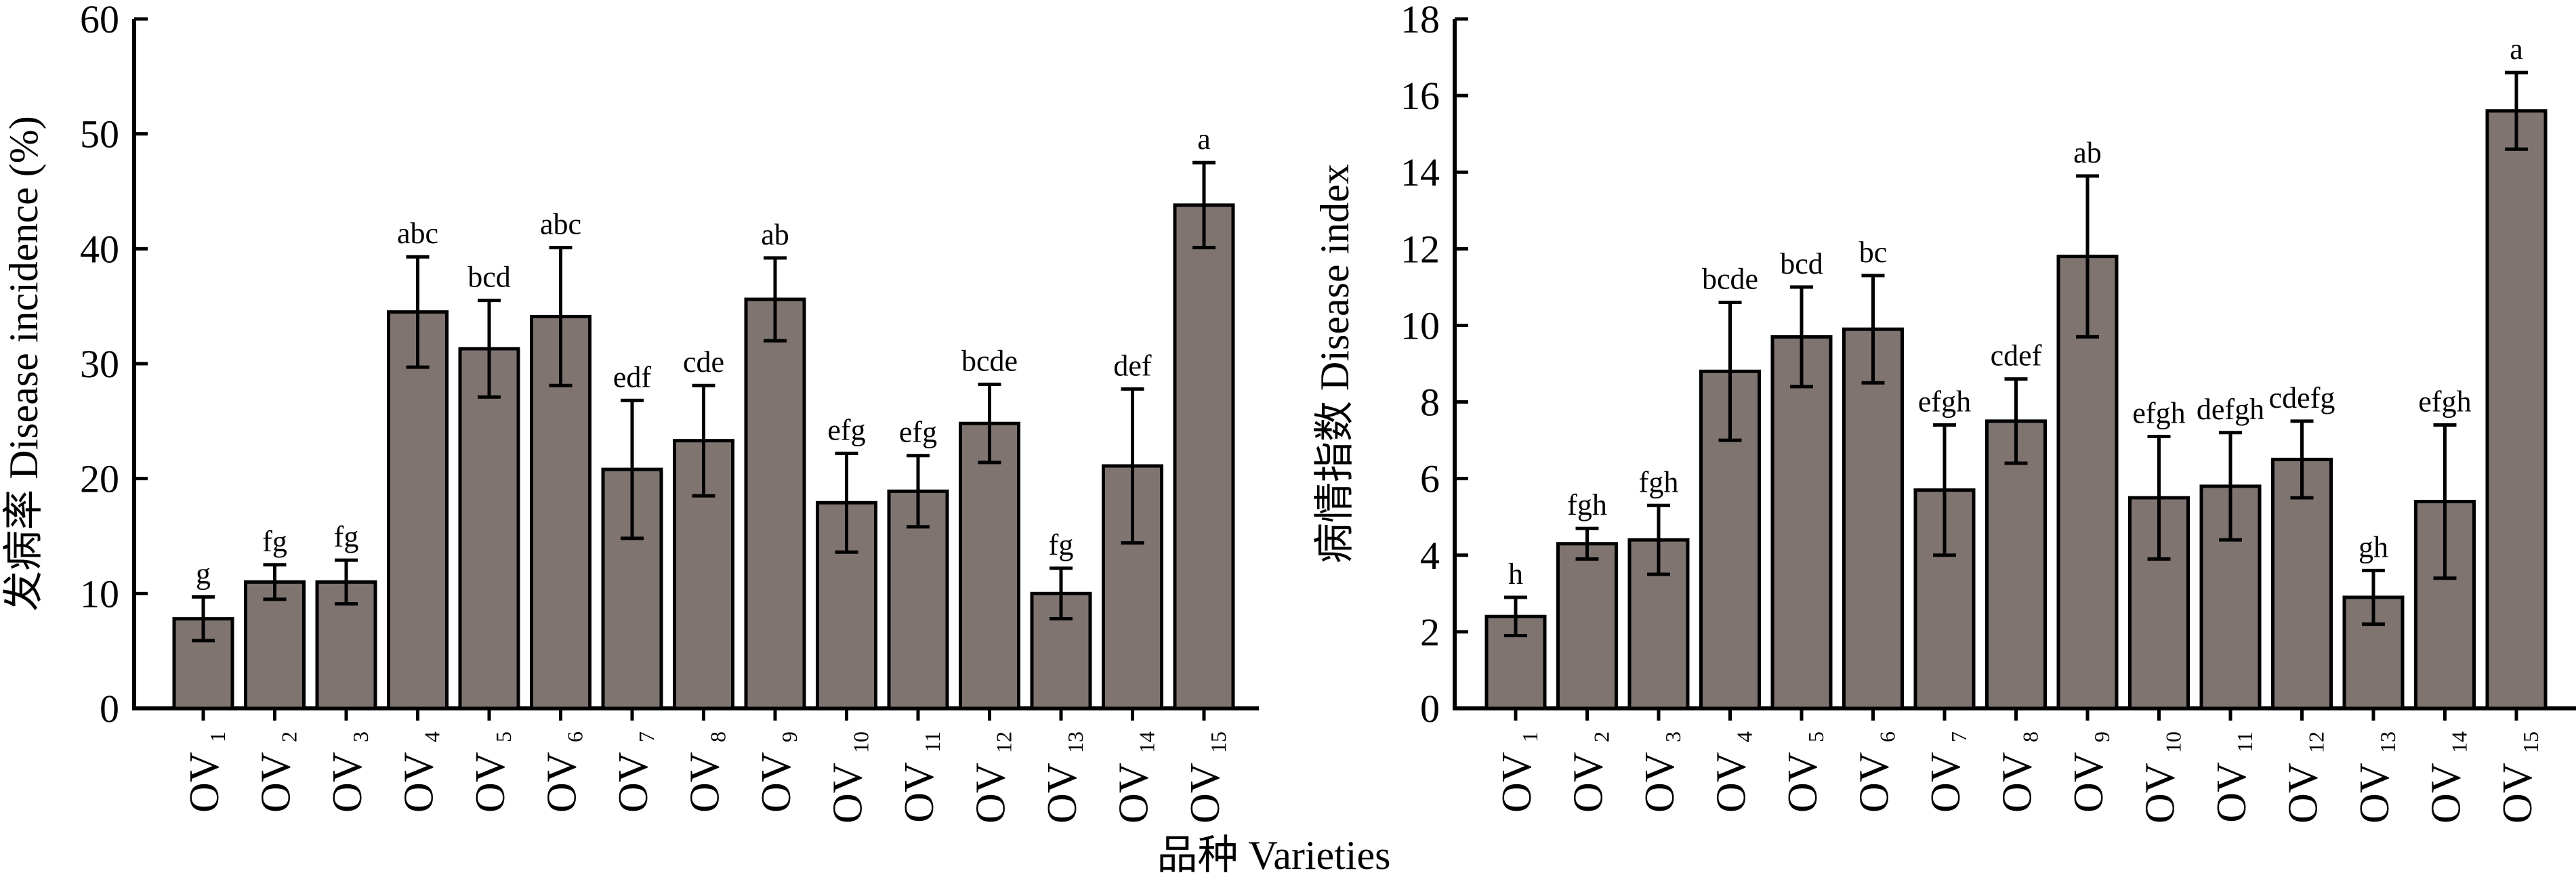 This screenshot has width=2576, height=875. What do you see at coordinates (99, 21) in the screenshot?
I see `y-tick-label: 60` at bounding box center [99, 21].